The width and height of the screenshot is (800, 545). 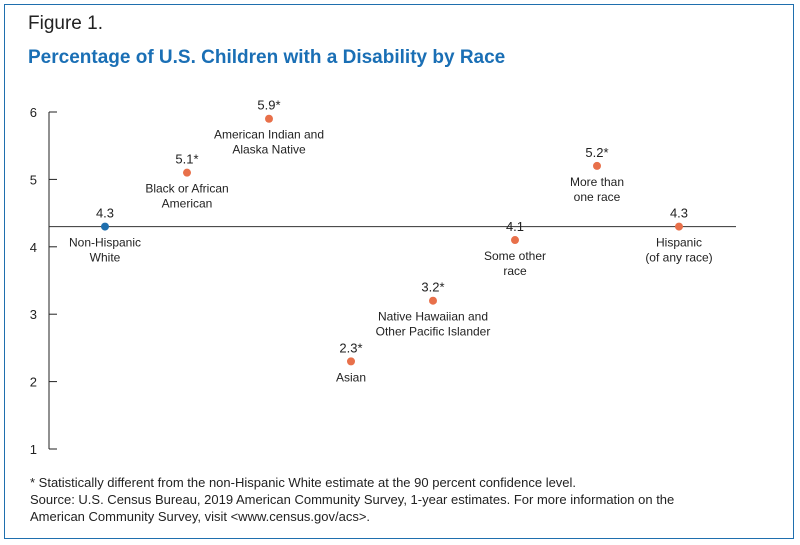 I want to click on data-value-label: 5.2*, so click(x=596, y=152).